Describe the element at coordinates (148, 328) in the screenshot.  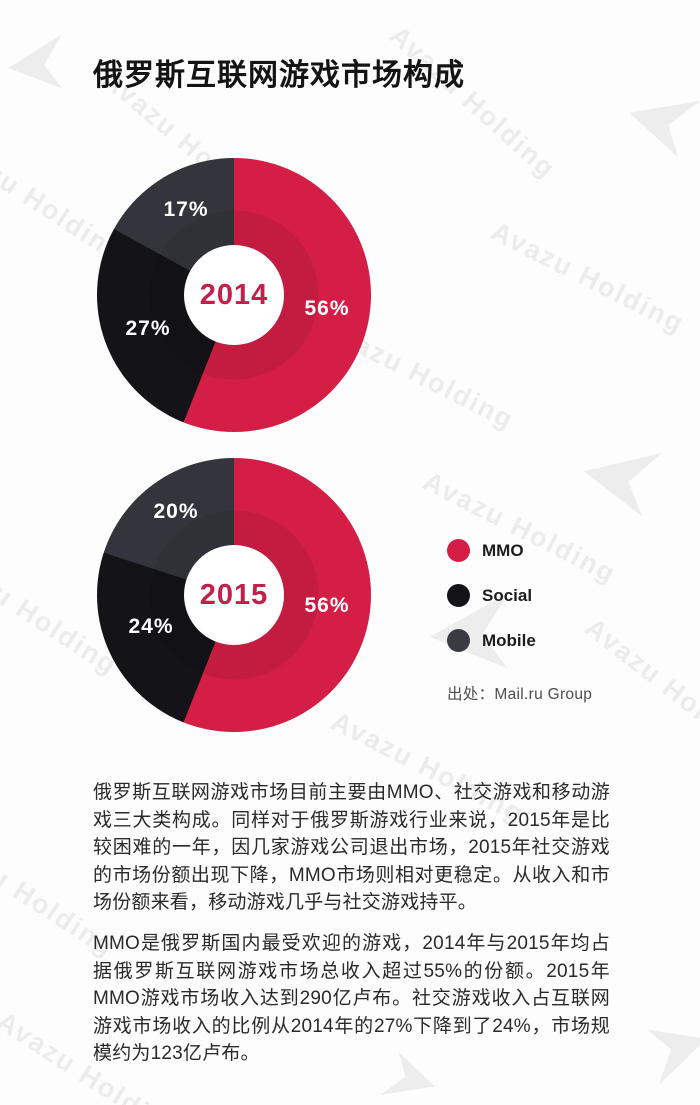
I see `slice-label-social-2014: 27%` at that location.